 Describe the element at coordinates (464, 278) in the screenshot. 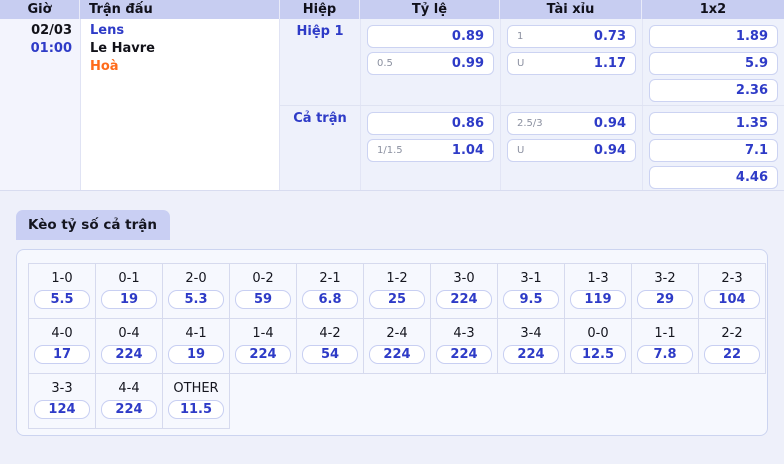

I see `score-label: 3-0` at that location.